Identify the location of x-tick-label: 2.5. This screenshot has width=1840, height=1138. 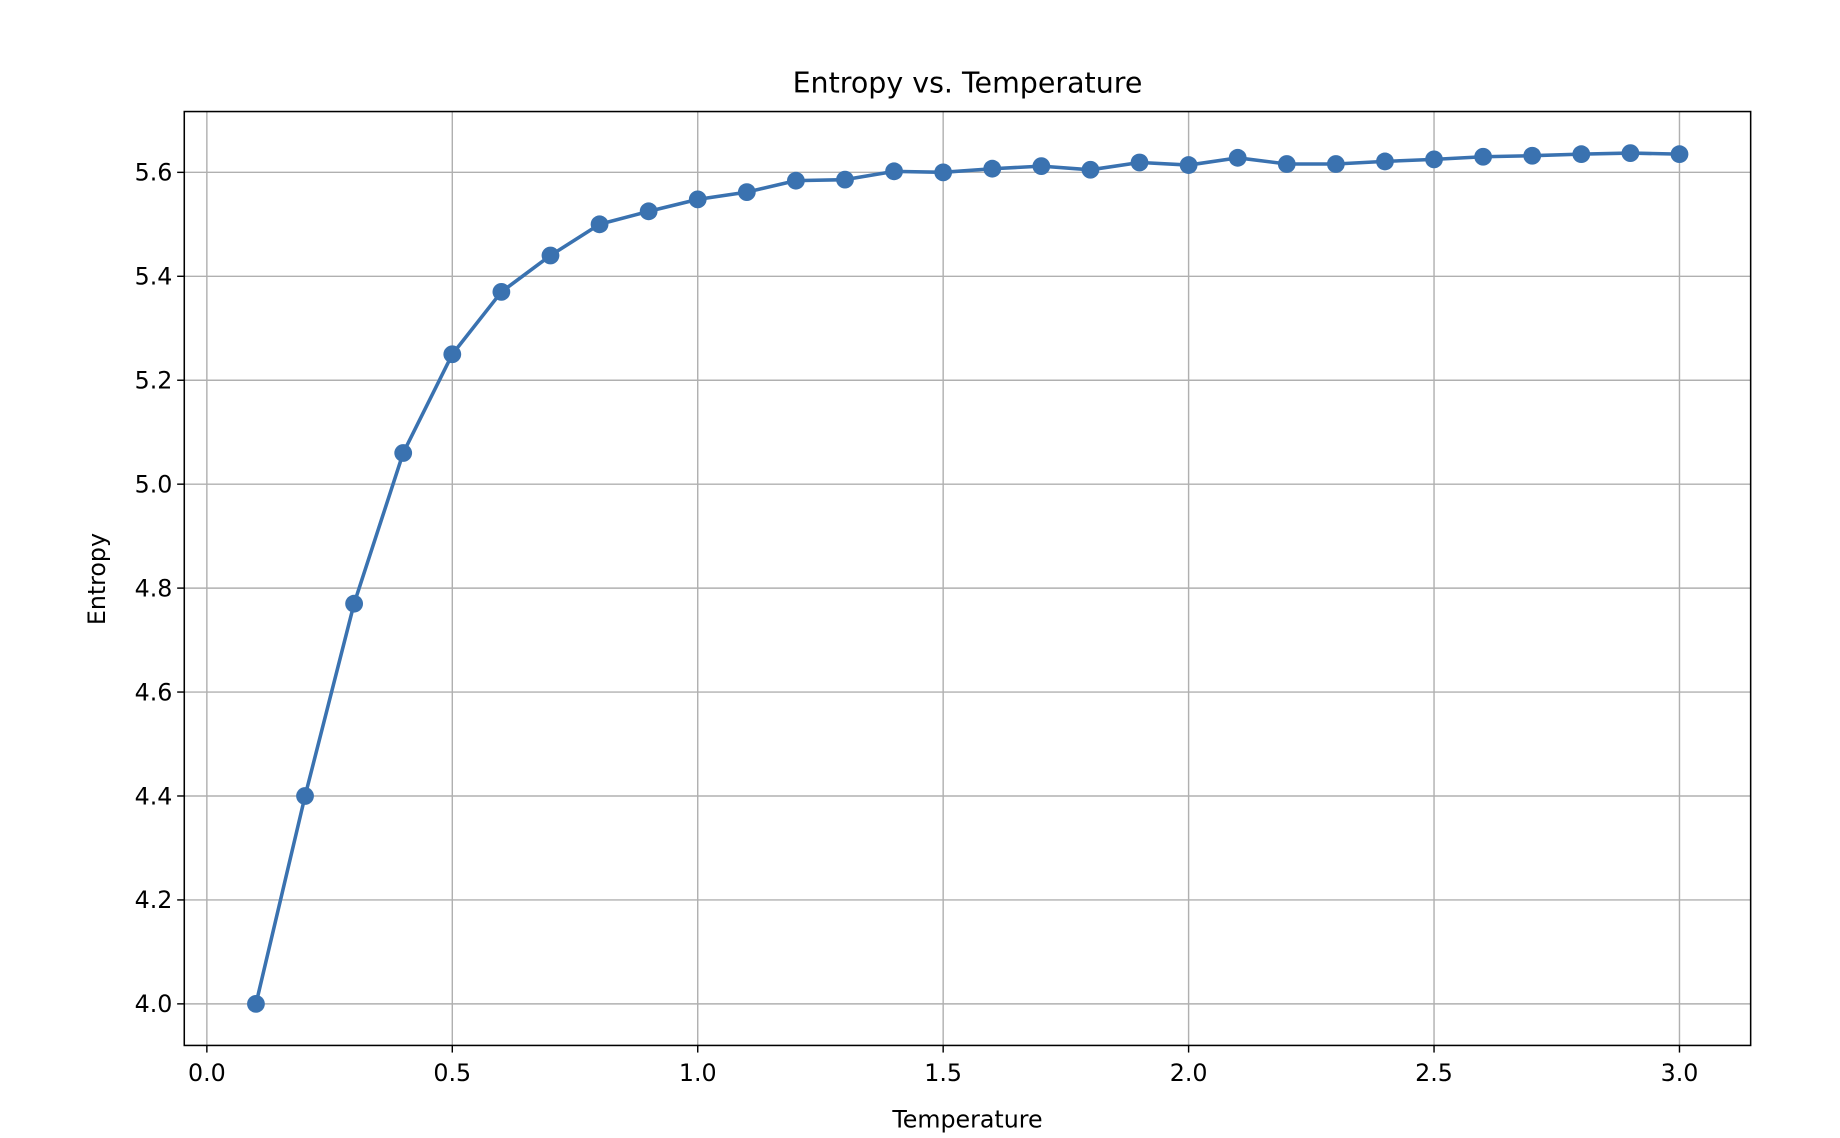
(1434, 1073).